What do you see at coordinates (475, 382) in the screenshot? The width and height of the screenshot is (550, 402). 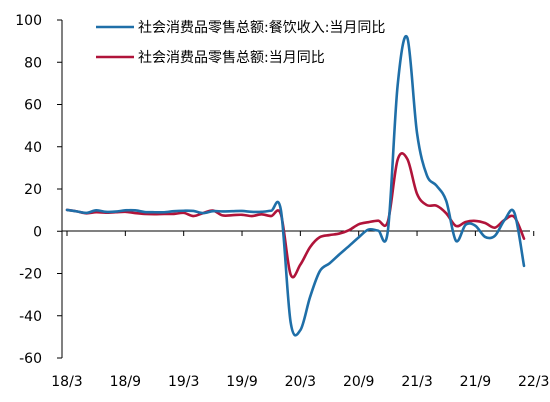 I see `x-tick-label: 21/9` at bounding box center [475, 382].